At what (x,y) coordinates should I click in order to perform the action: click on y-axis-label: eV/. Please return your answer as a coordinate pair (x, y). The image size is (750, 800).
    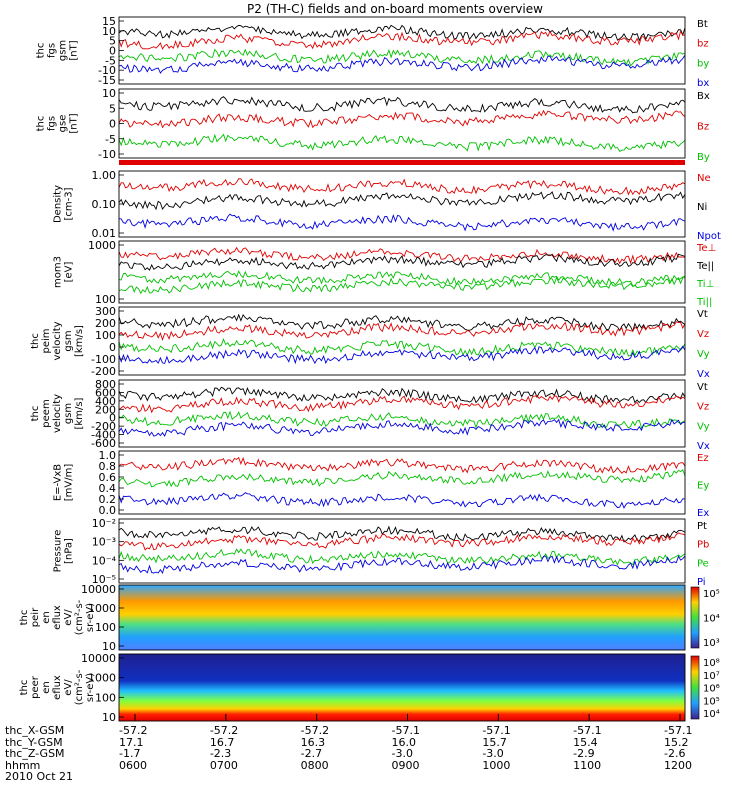
    Looking at the image, I should click on (68, 687).